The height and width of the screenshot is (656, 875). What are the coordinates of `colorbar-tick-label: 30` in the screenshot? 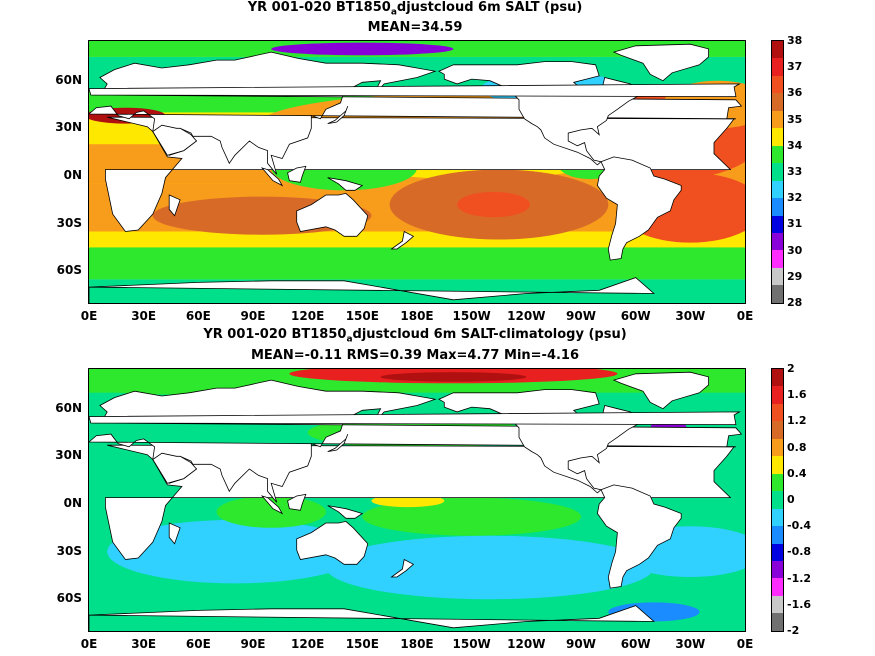 It's located at (795, 250).